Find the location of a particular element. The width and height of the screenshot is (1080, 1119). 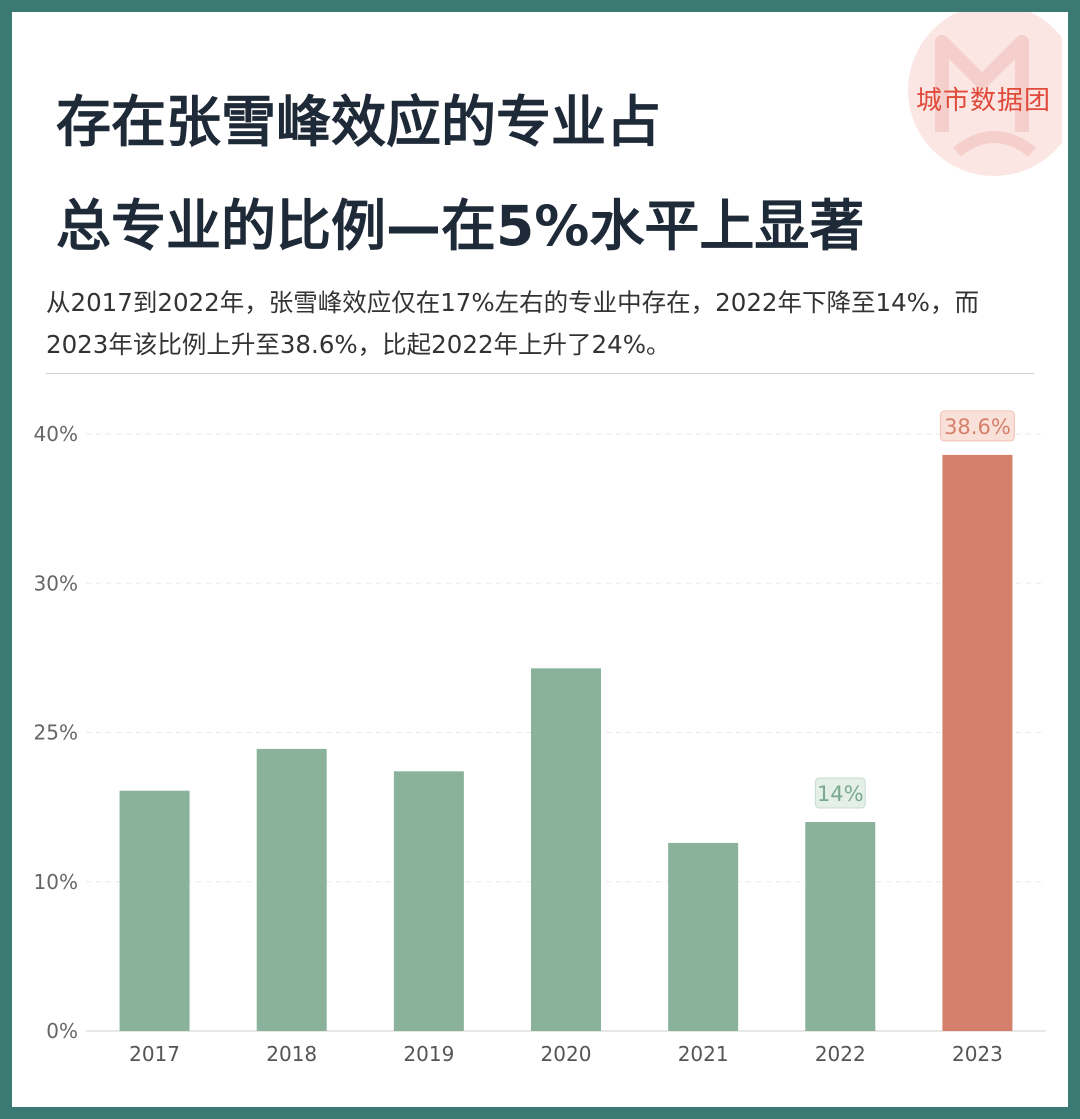

data-label: 38.6% is located at coordinates (977, 427).